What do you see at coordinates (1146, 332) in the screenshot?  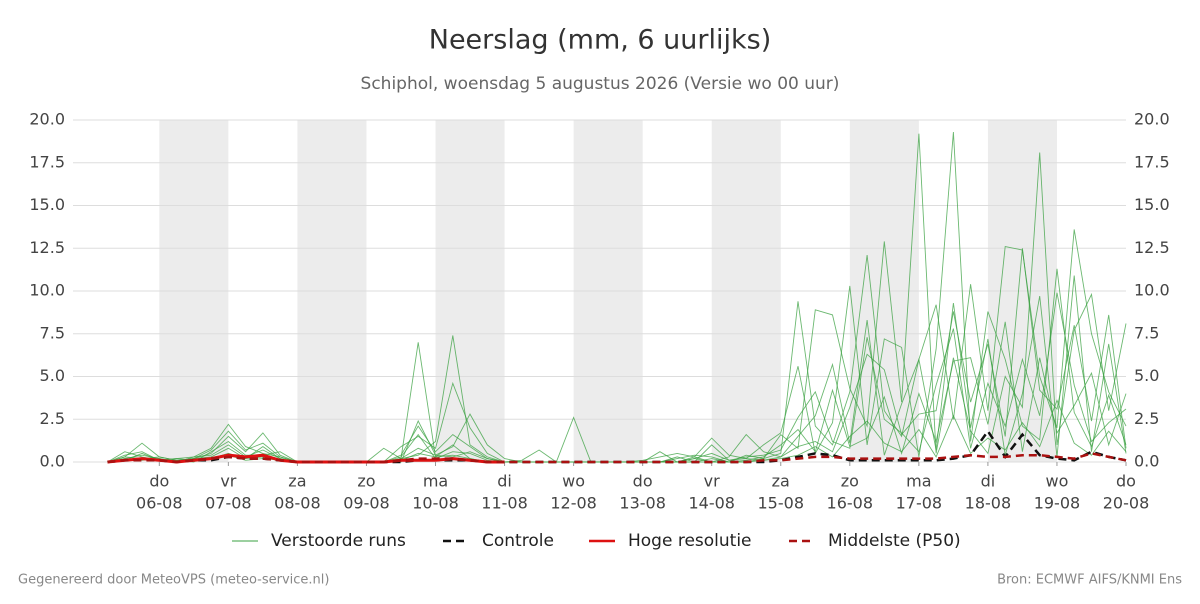 I see `y-tick-label-right: 7.5` at bounding box center [1146, 332].